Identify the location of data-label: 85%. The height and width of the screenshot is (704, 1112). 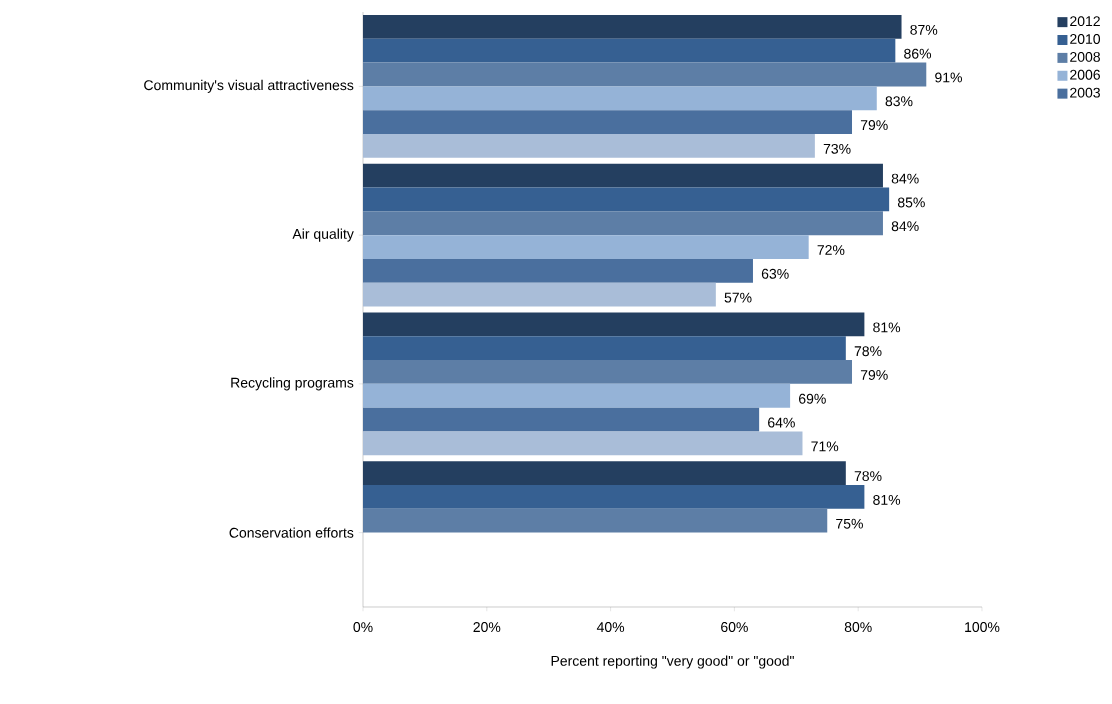
(911, 202).